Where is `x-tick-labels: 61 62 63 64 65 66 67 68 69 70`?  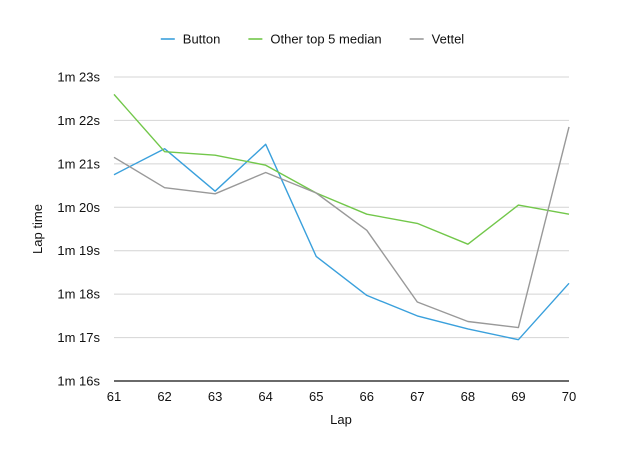
x-tick-labels: 61 62 63 64 65 66 67 68 69 70 is located at coordinates (341, 396).